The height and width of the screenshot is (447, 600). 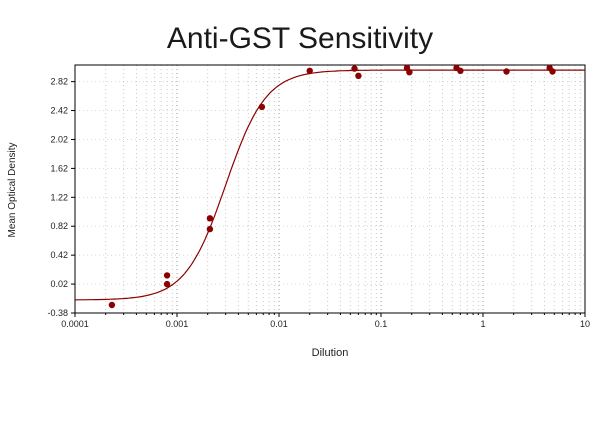 What do you see at coordinates (59, 226) in the screenshot?
I see `y-tick-label: 0.82` at bounding box center [59, 226].